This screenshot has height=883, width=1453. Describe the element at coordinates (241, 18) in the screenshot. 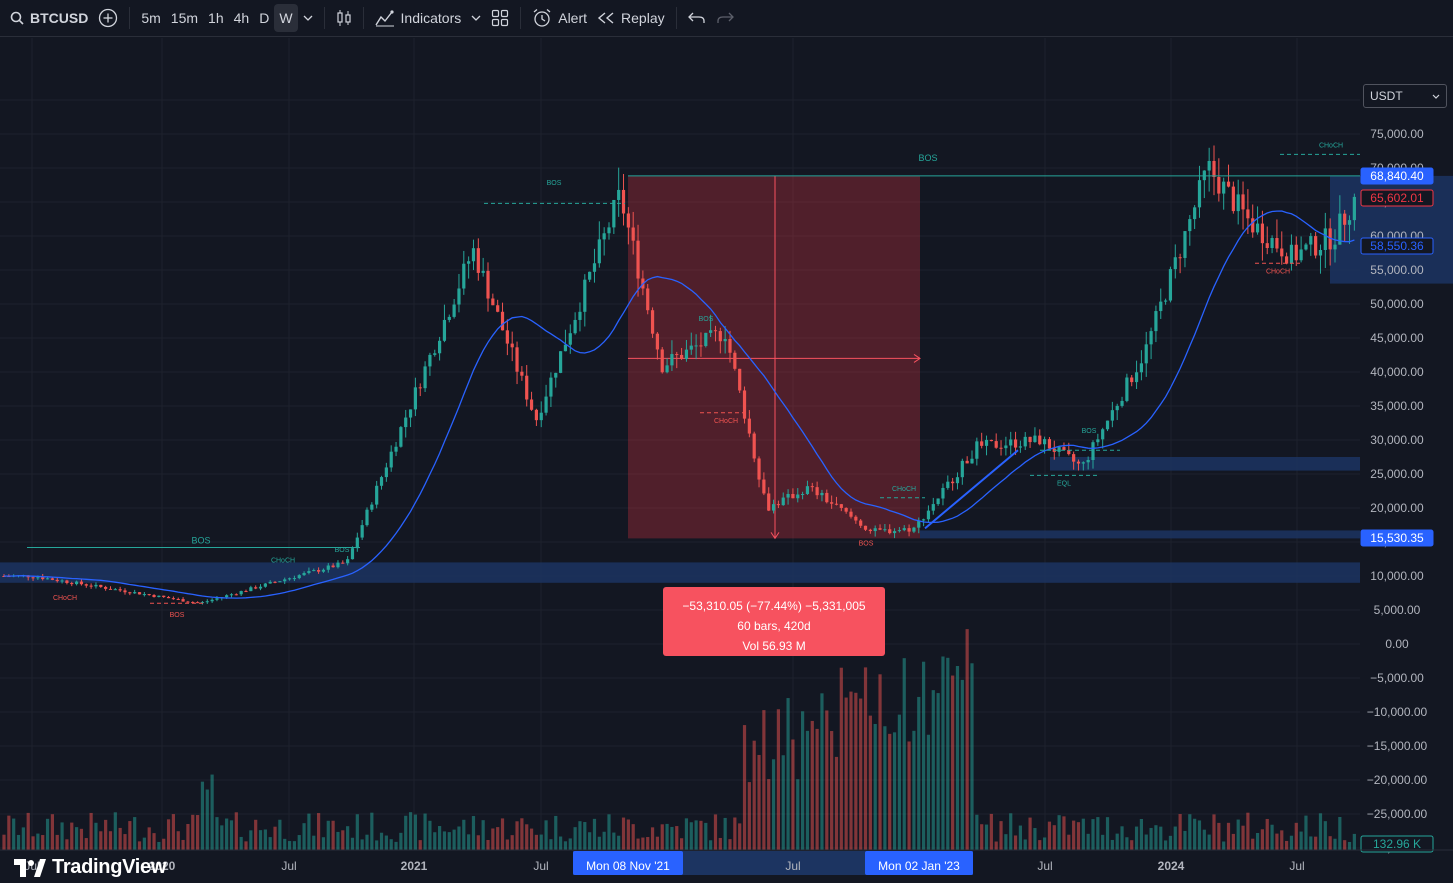

I see `interval-4h: 4h` at that location.